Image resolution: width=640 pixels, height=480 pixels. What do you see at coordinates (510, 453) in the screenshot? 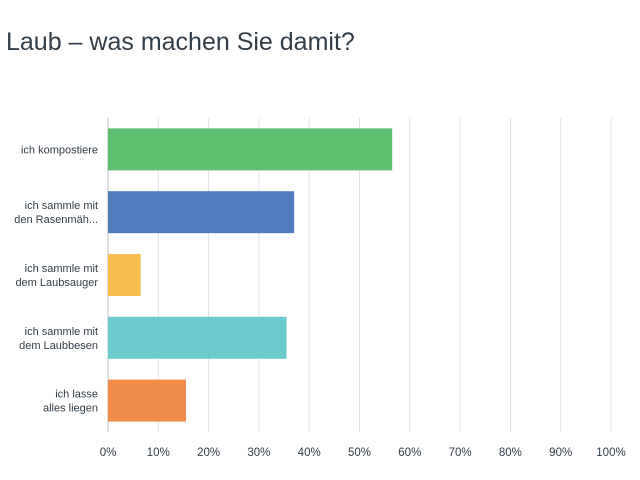
I see `x-tick-label: 80%` at bounding box center [510, 453].